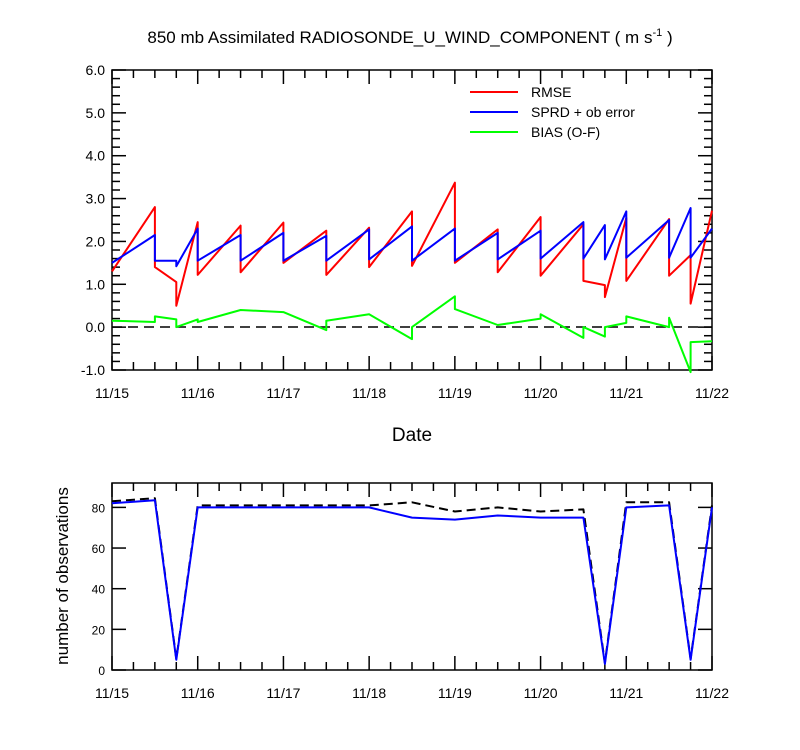 The width and height of the screenshot is (800, 750). What do you see at coordinates (99, 630) in the screenshot?
I see `y-tick-label: 20` at bounding box center [99, 630].